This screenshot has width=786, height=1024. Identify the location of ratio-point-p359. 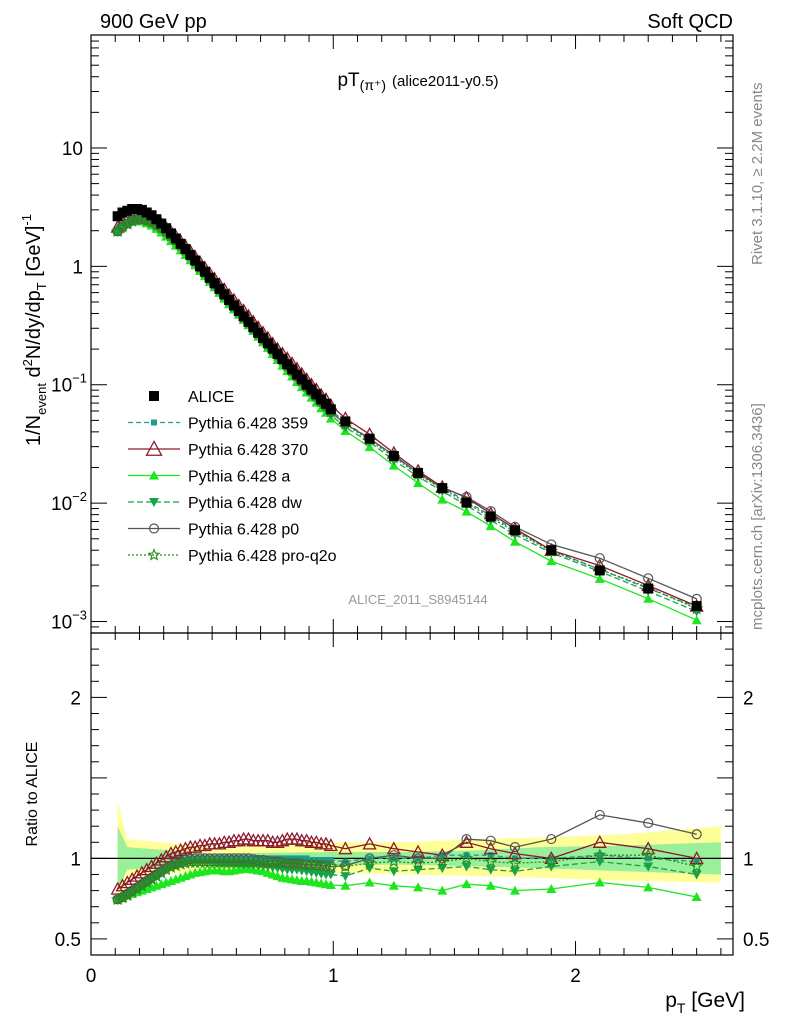
(466, 855).